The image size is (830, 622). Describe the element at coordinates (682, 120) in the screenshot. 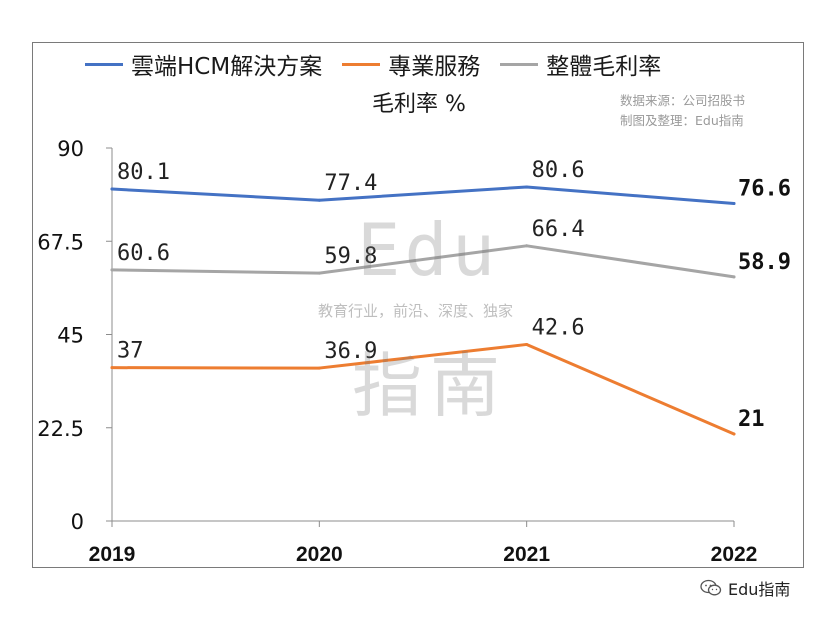

I see `source-line-2: 制图及整理：Edu指南` at that location.